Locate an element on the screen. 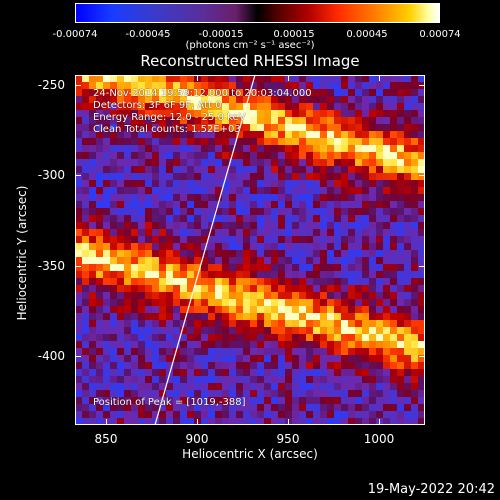 The image size is (500, 500). colorbar-tick: -0.00015 is located at coordinates (221, 34).